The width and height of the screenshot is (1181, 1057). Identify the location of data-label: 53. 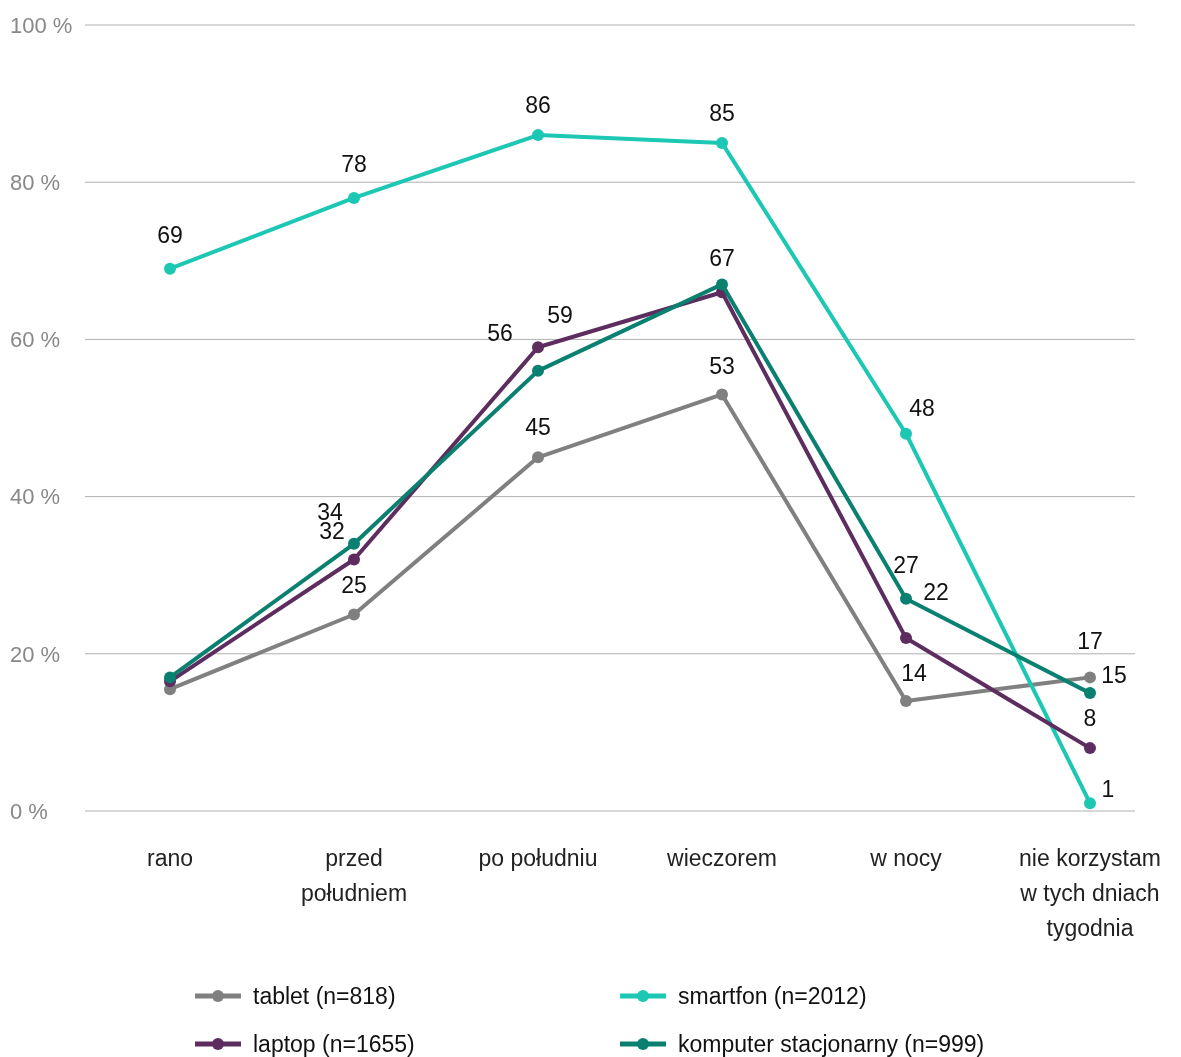
(722, 366).